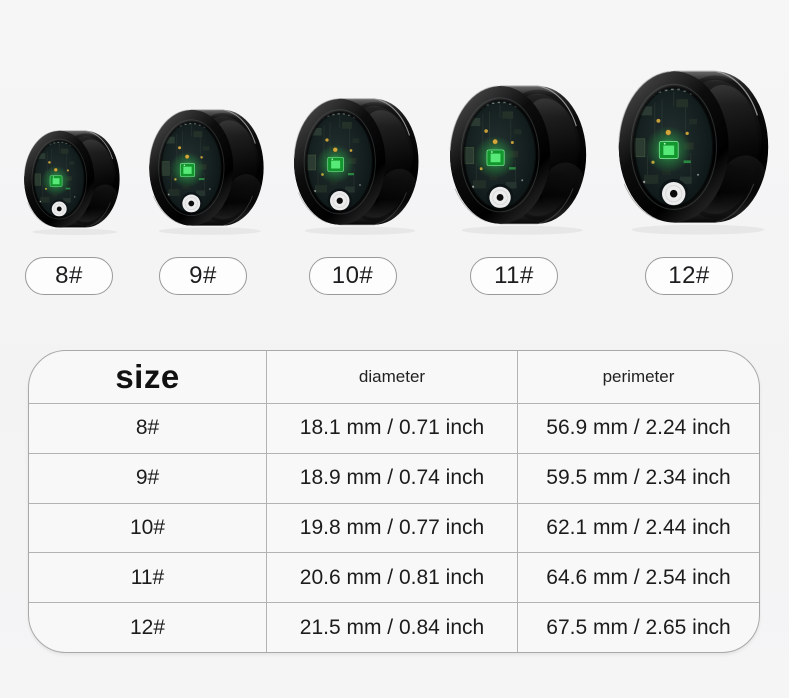  Describe the element at coordinates (148, 577) in the screenshot. I see `row-11-size: 11#` at that location.